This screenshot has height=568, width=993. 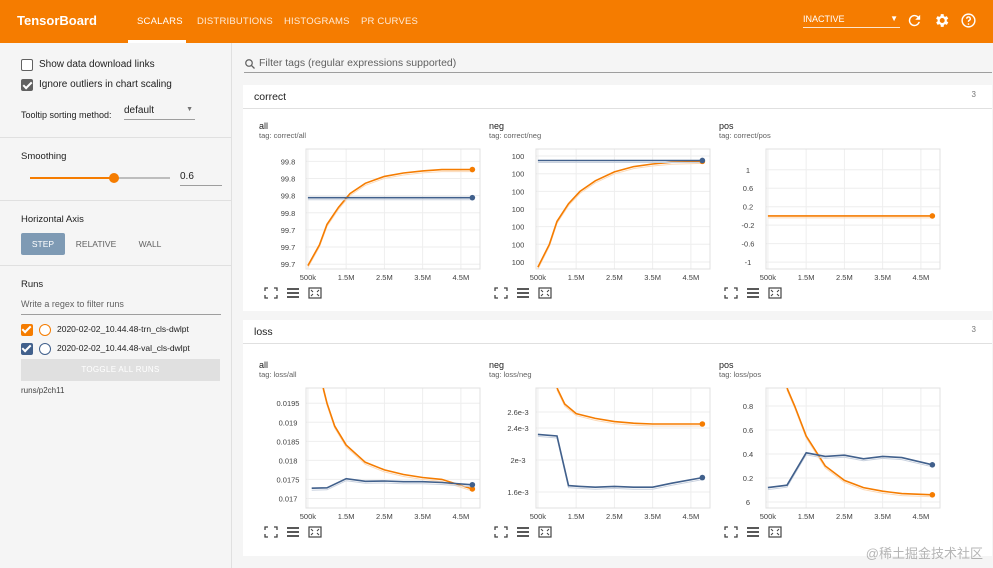 What do you see at coordinates (27, 85) in the screenshot?
I see `ignore-outliers-checkbox` at bounding box center [27, 85].